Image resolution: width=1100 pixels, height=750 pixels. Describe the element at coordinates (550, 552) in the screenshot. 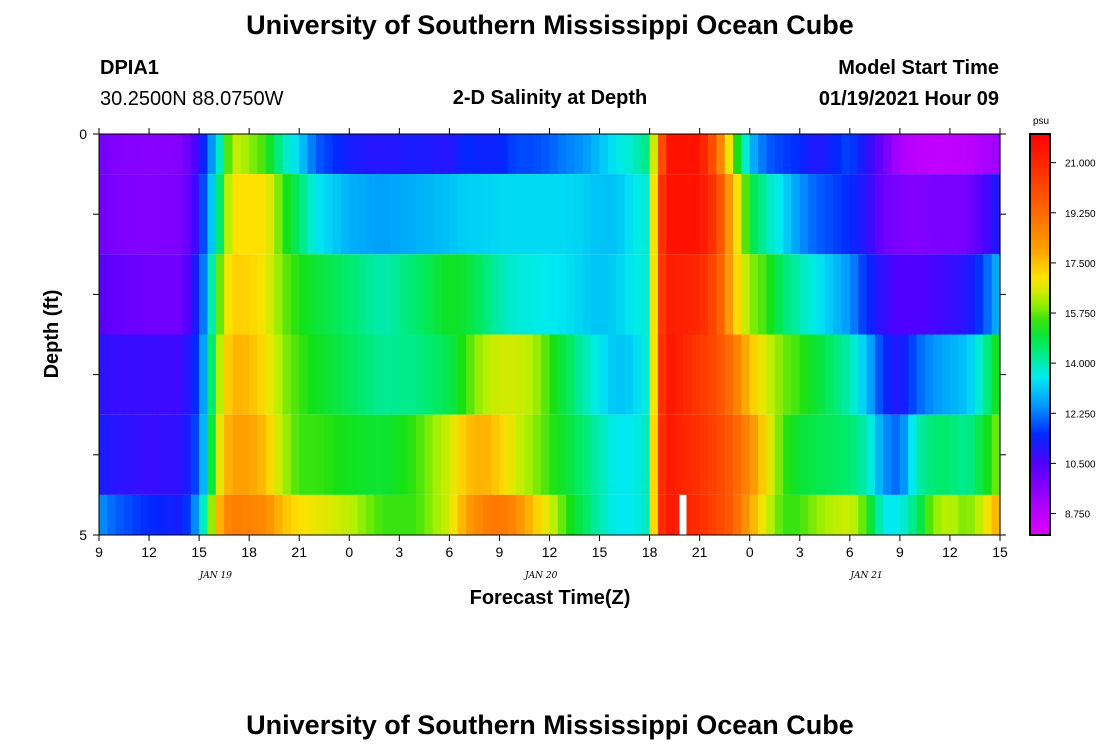

I see `x-tick-label: 12` at that location.